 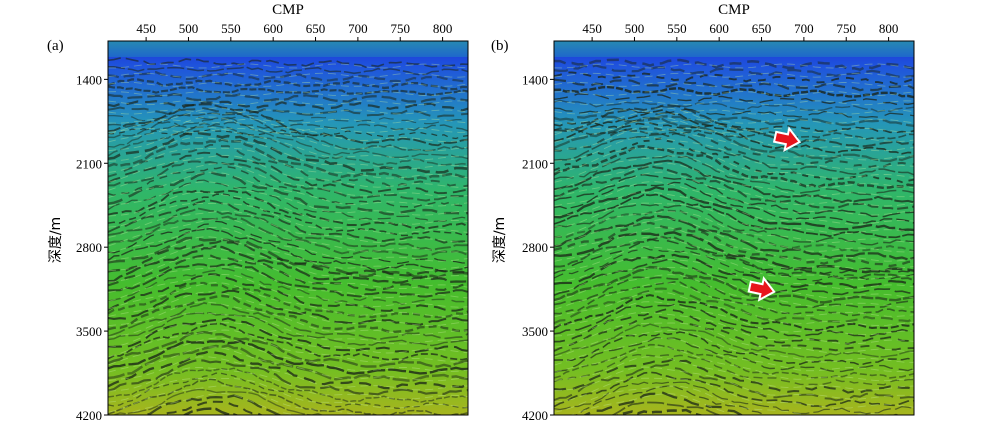 What do you see at coordinates (56, 240) in the screenshot?
I see `panel-a-y-axis-title: 深度/m` at bounding box center [56, 240].